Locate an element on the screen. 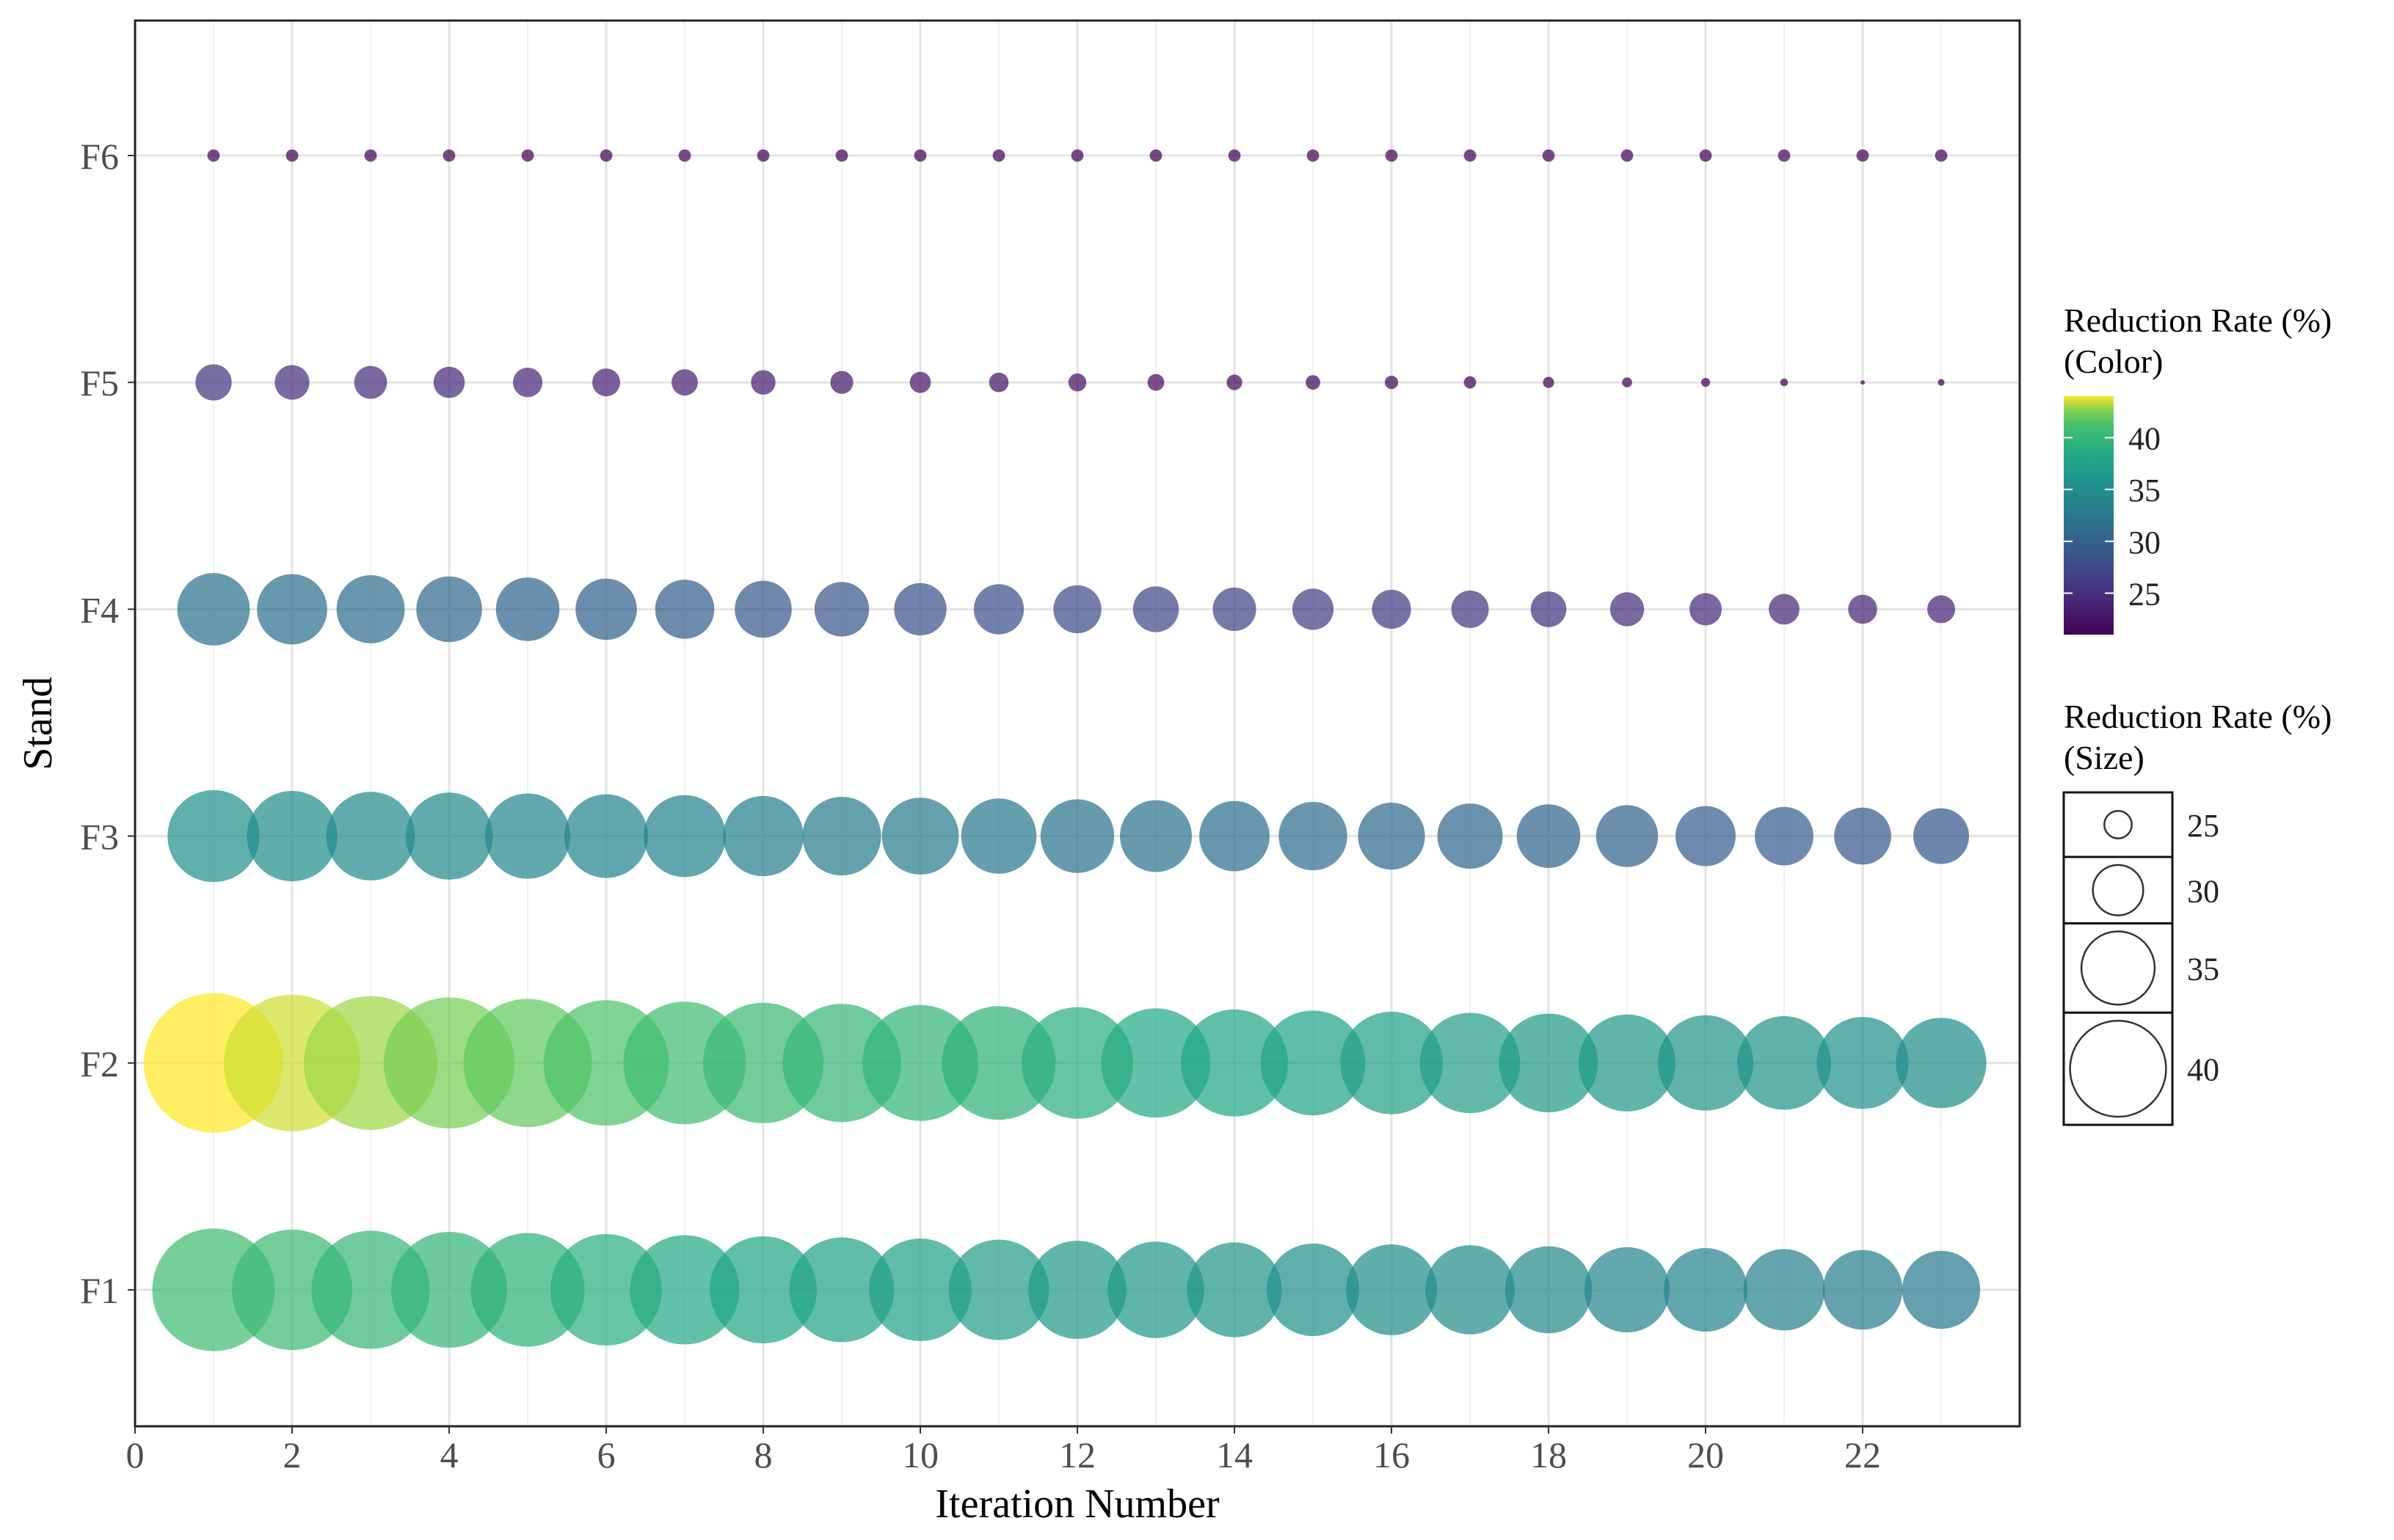 Image resolution: width=2394 pixels, height=1540 pixels. x-tick-label: 8 is located at coordinates (763, 1454).